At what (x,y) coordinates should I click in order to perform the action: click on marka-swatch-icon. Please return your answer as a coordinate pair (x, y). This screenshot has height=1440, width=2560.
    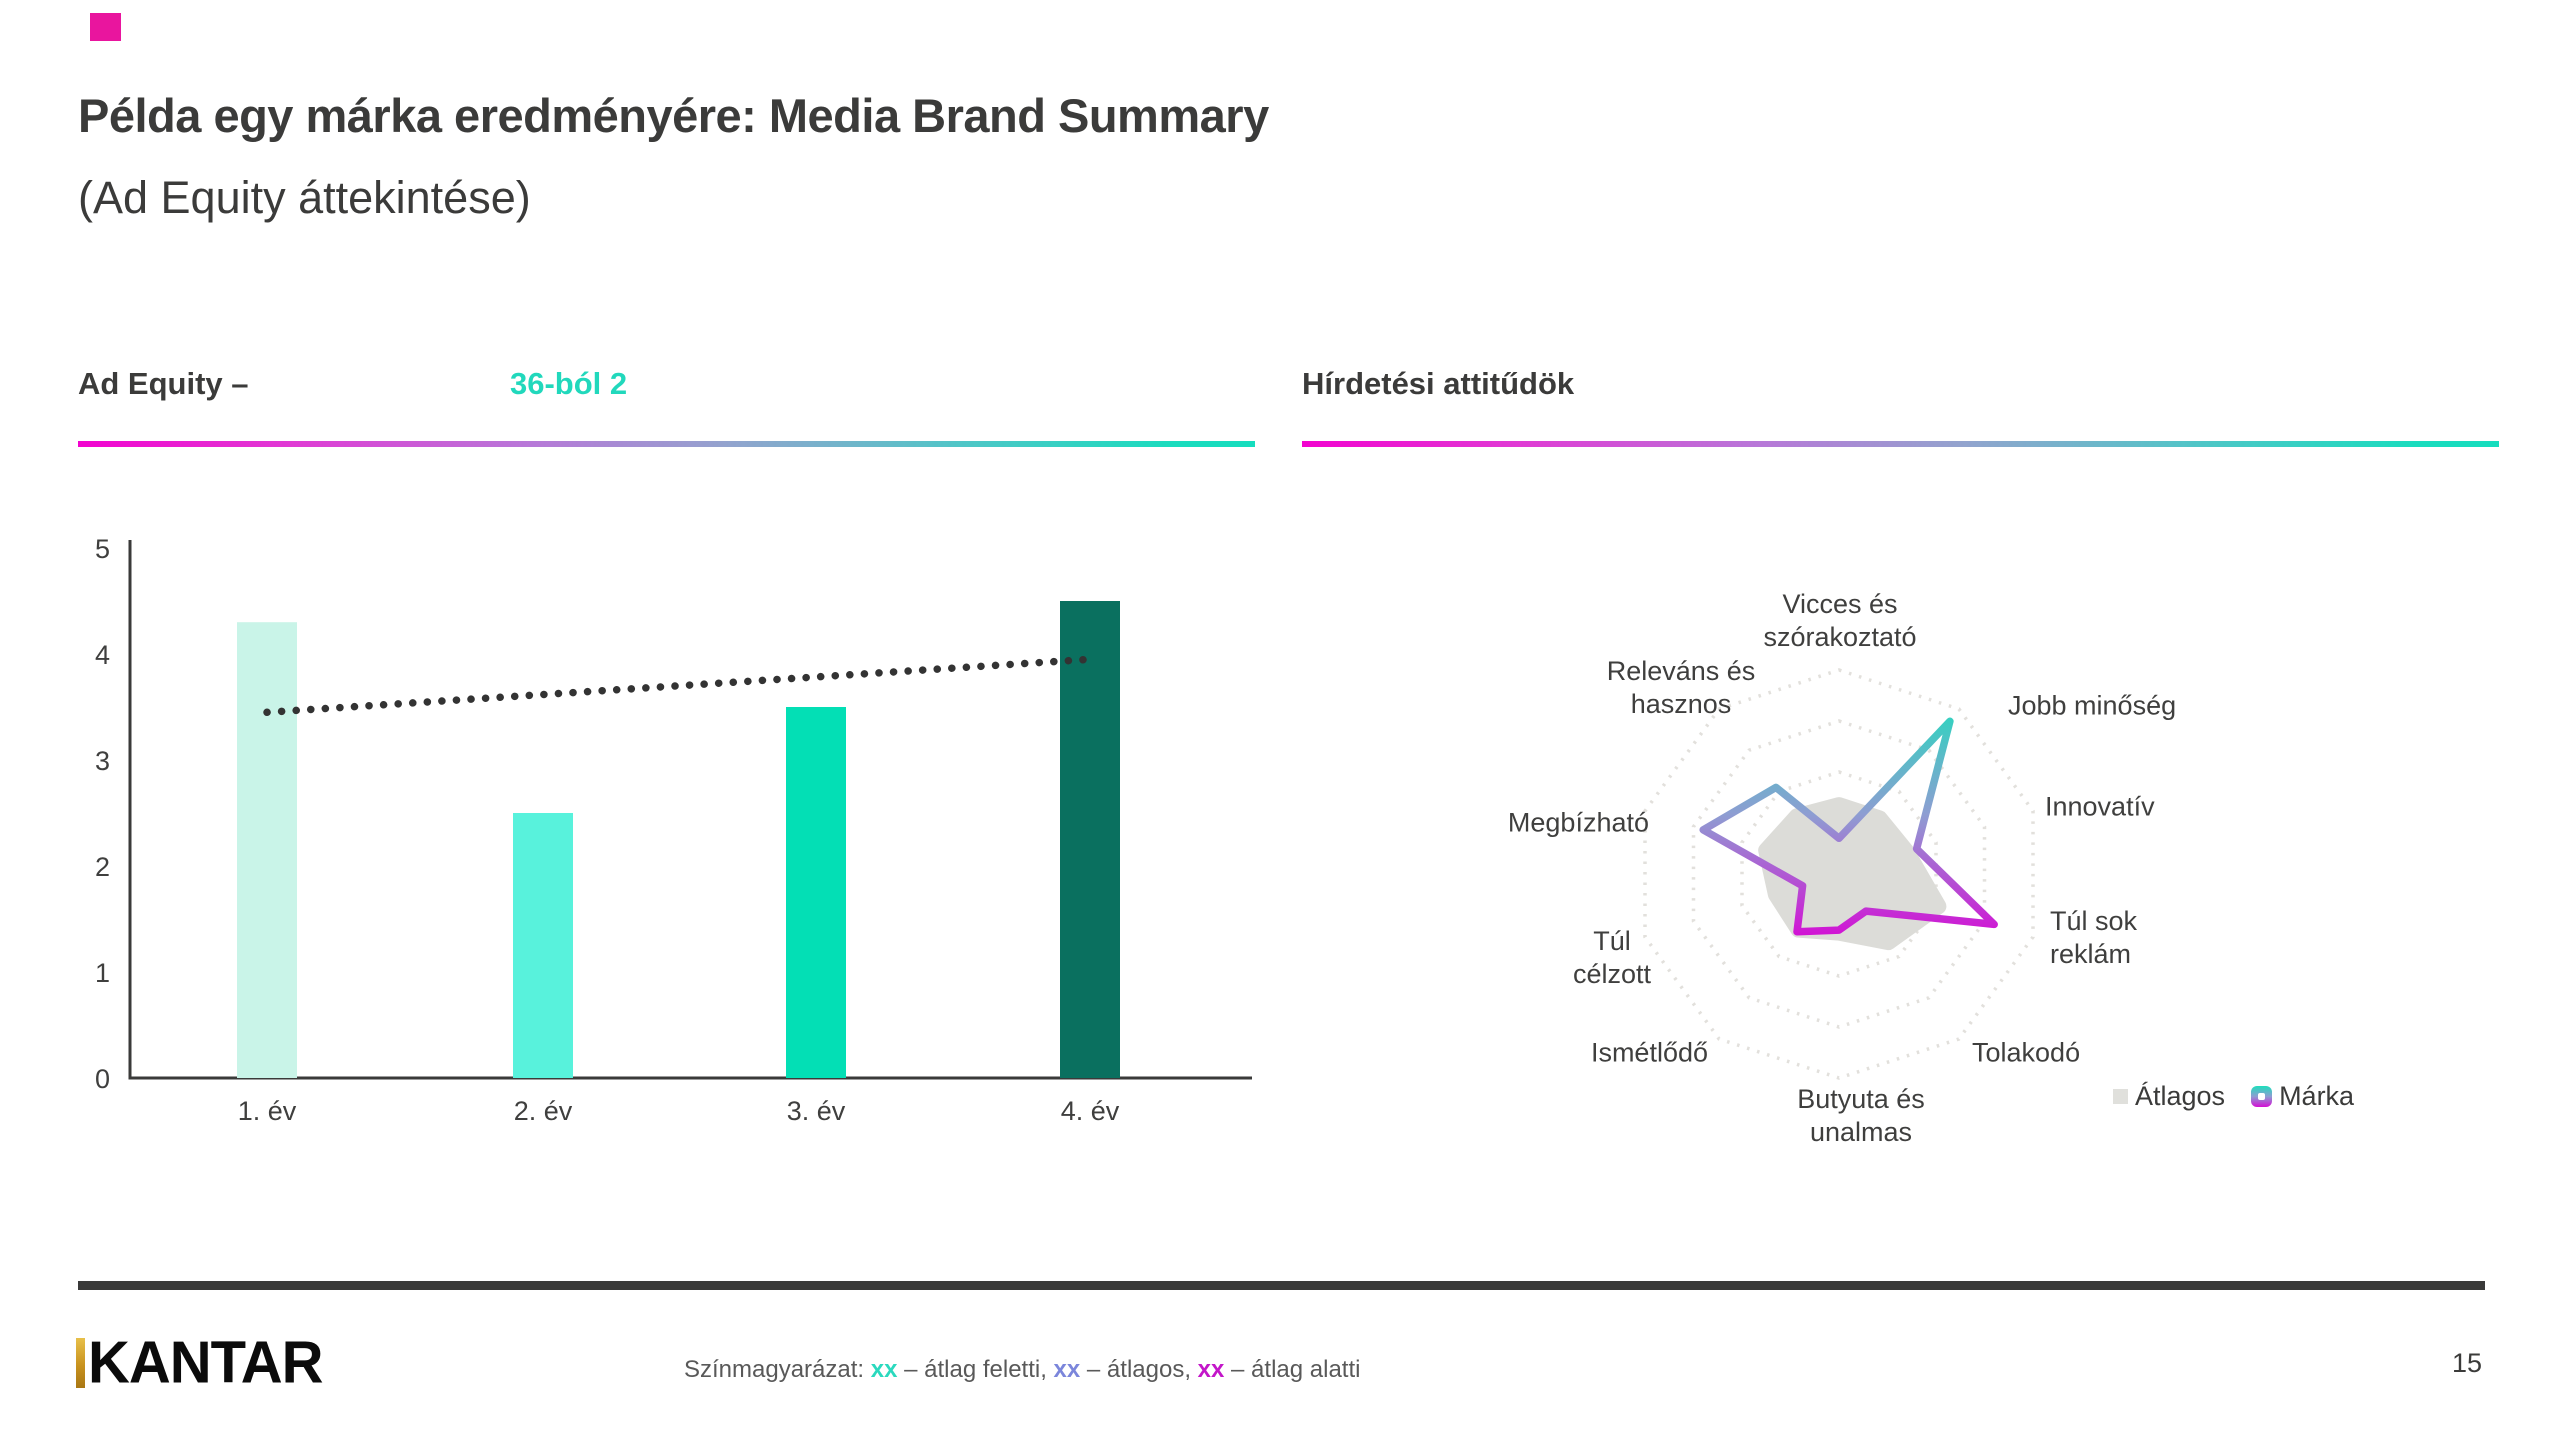
    Looking at the image, I should click on (2262, 1096).